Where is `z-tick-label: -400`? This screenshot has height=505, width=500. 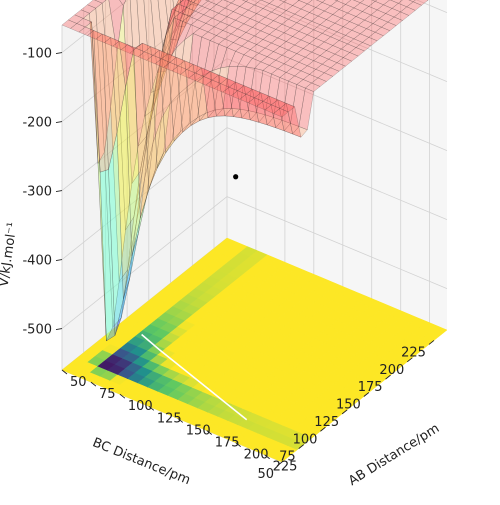
z-tick-label: -400 is located at coordinates (37, 261).